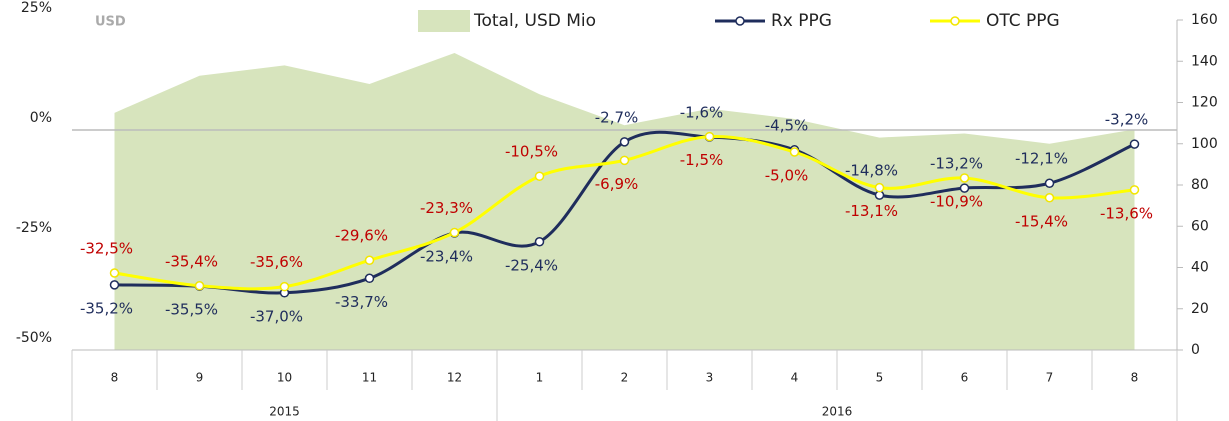  Describe the element at coordinates (617, 184) in the screenshot. I see `value-label: -6,9%` at that location.